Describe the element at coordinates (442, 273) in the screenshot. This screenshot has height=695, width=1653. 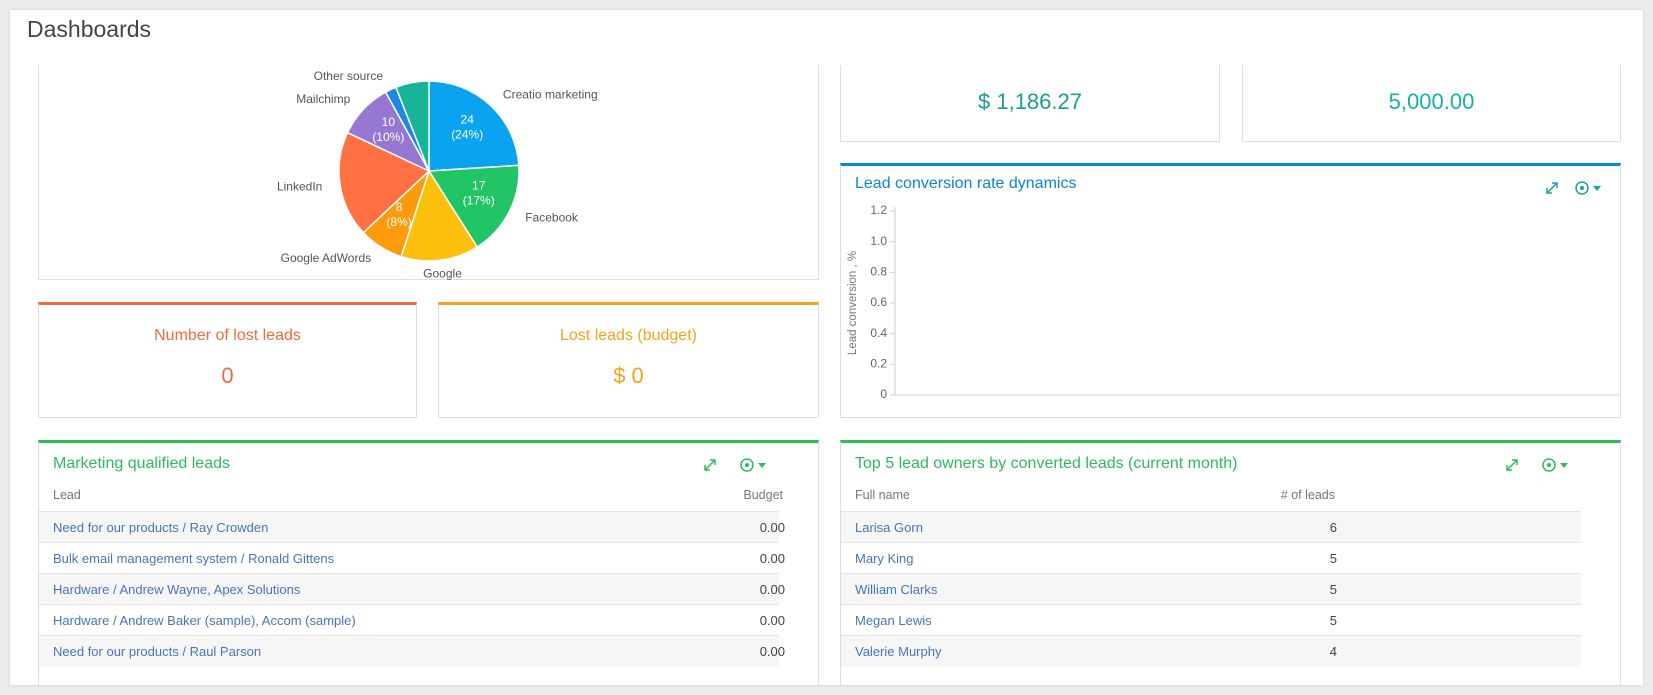
I see `pie-category-label: Google` at that location.